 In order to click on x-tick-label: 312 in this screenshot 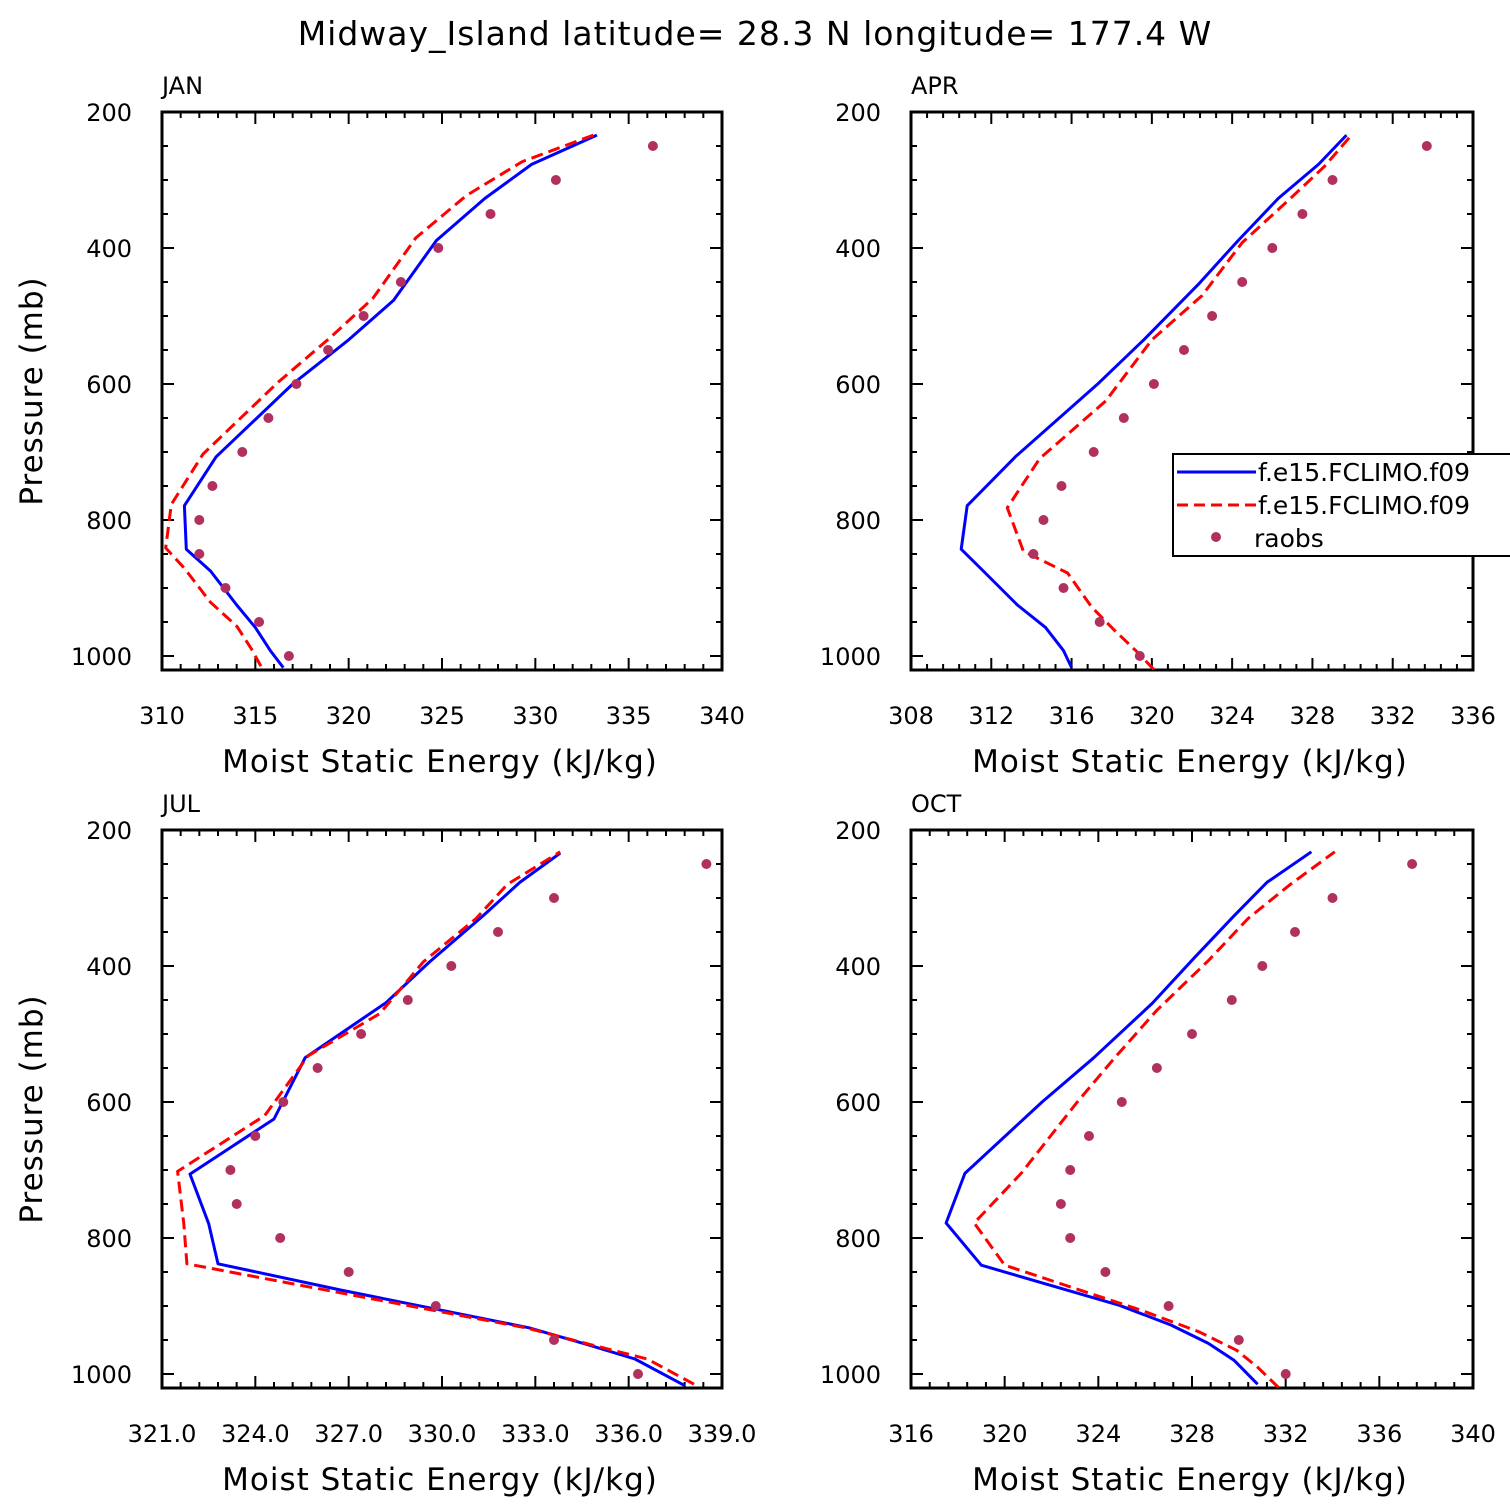, I will do `click(991, 716)`.